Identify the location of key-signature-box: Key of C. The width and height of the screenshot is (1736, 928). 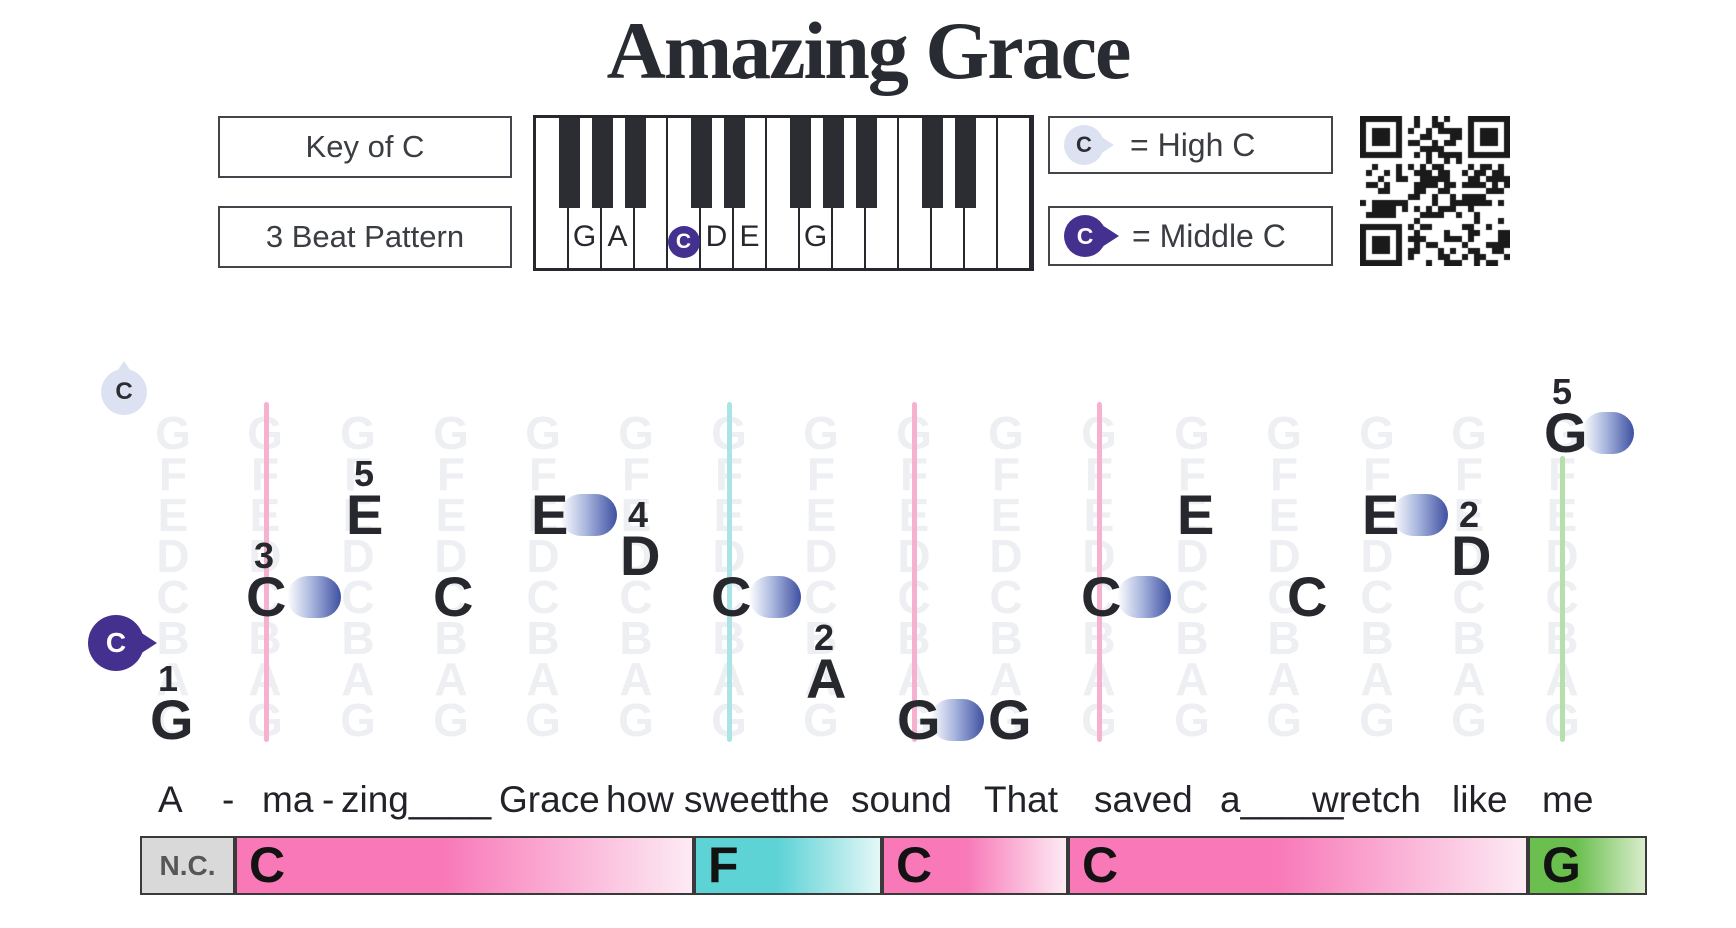
(365, 147).